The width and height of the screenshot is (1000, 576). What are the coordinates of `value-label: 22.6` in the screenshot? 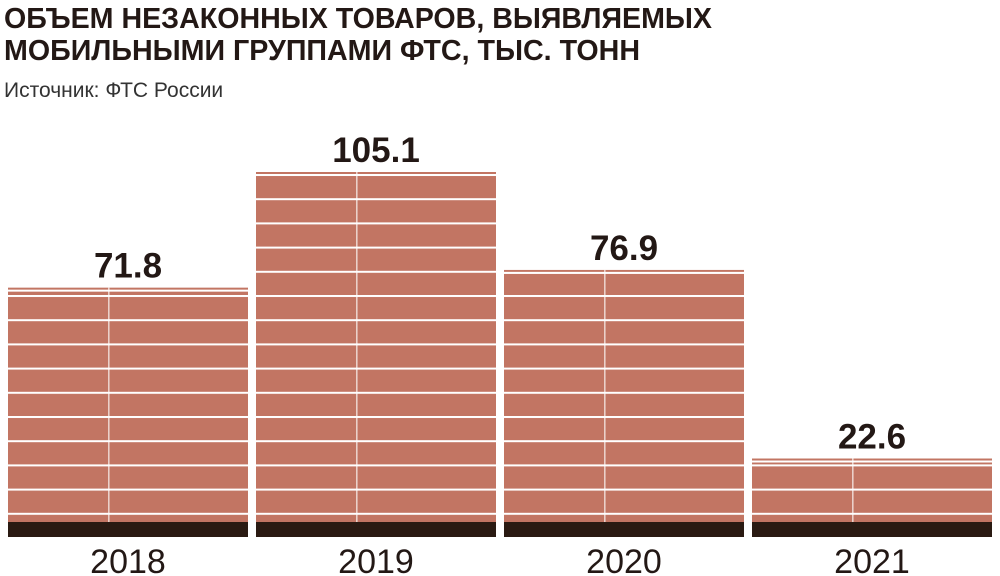 It's located at (872, 437).